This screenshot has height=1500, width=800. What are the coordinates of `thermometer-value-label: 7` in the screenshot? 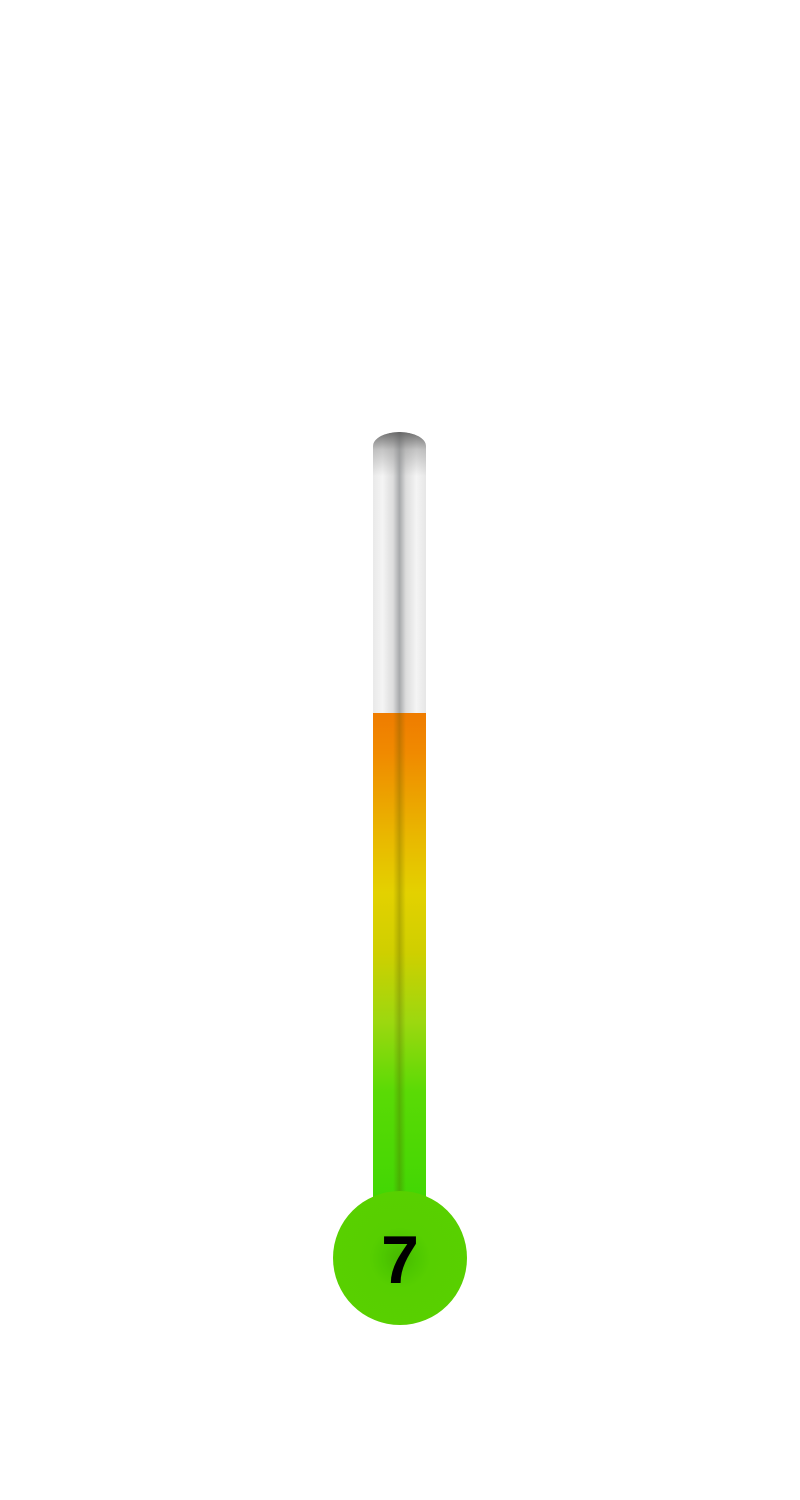 It's located at (400, 1260).